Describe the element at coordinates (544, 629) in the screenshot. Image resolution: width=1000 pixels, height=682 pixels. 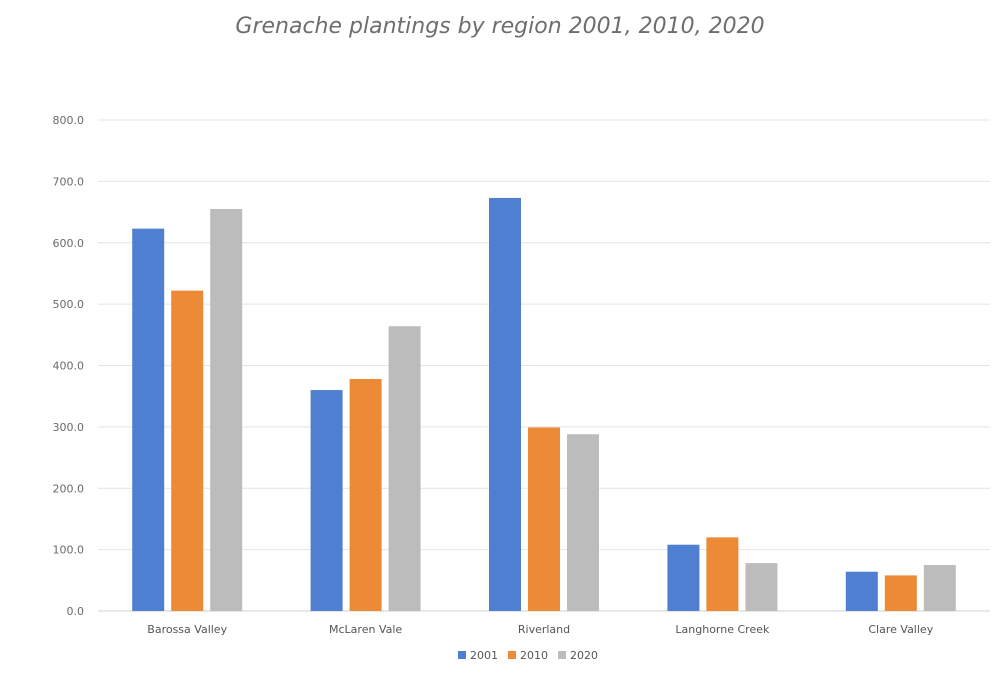
I see `x-category-label: Riverland` at that location.